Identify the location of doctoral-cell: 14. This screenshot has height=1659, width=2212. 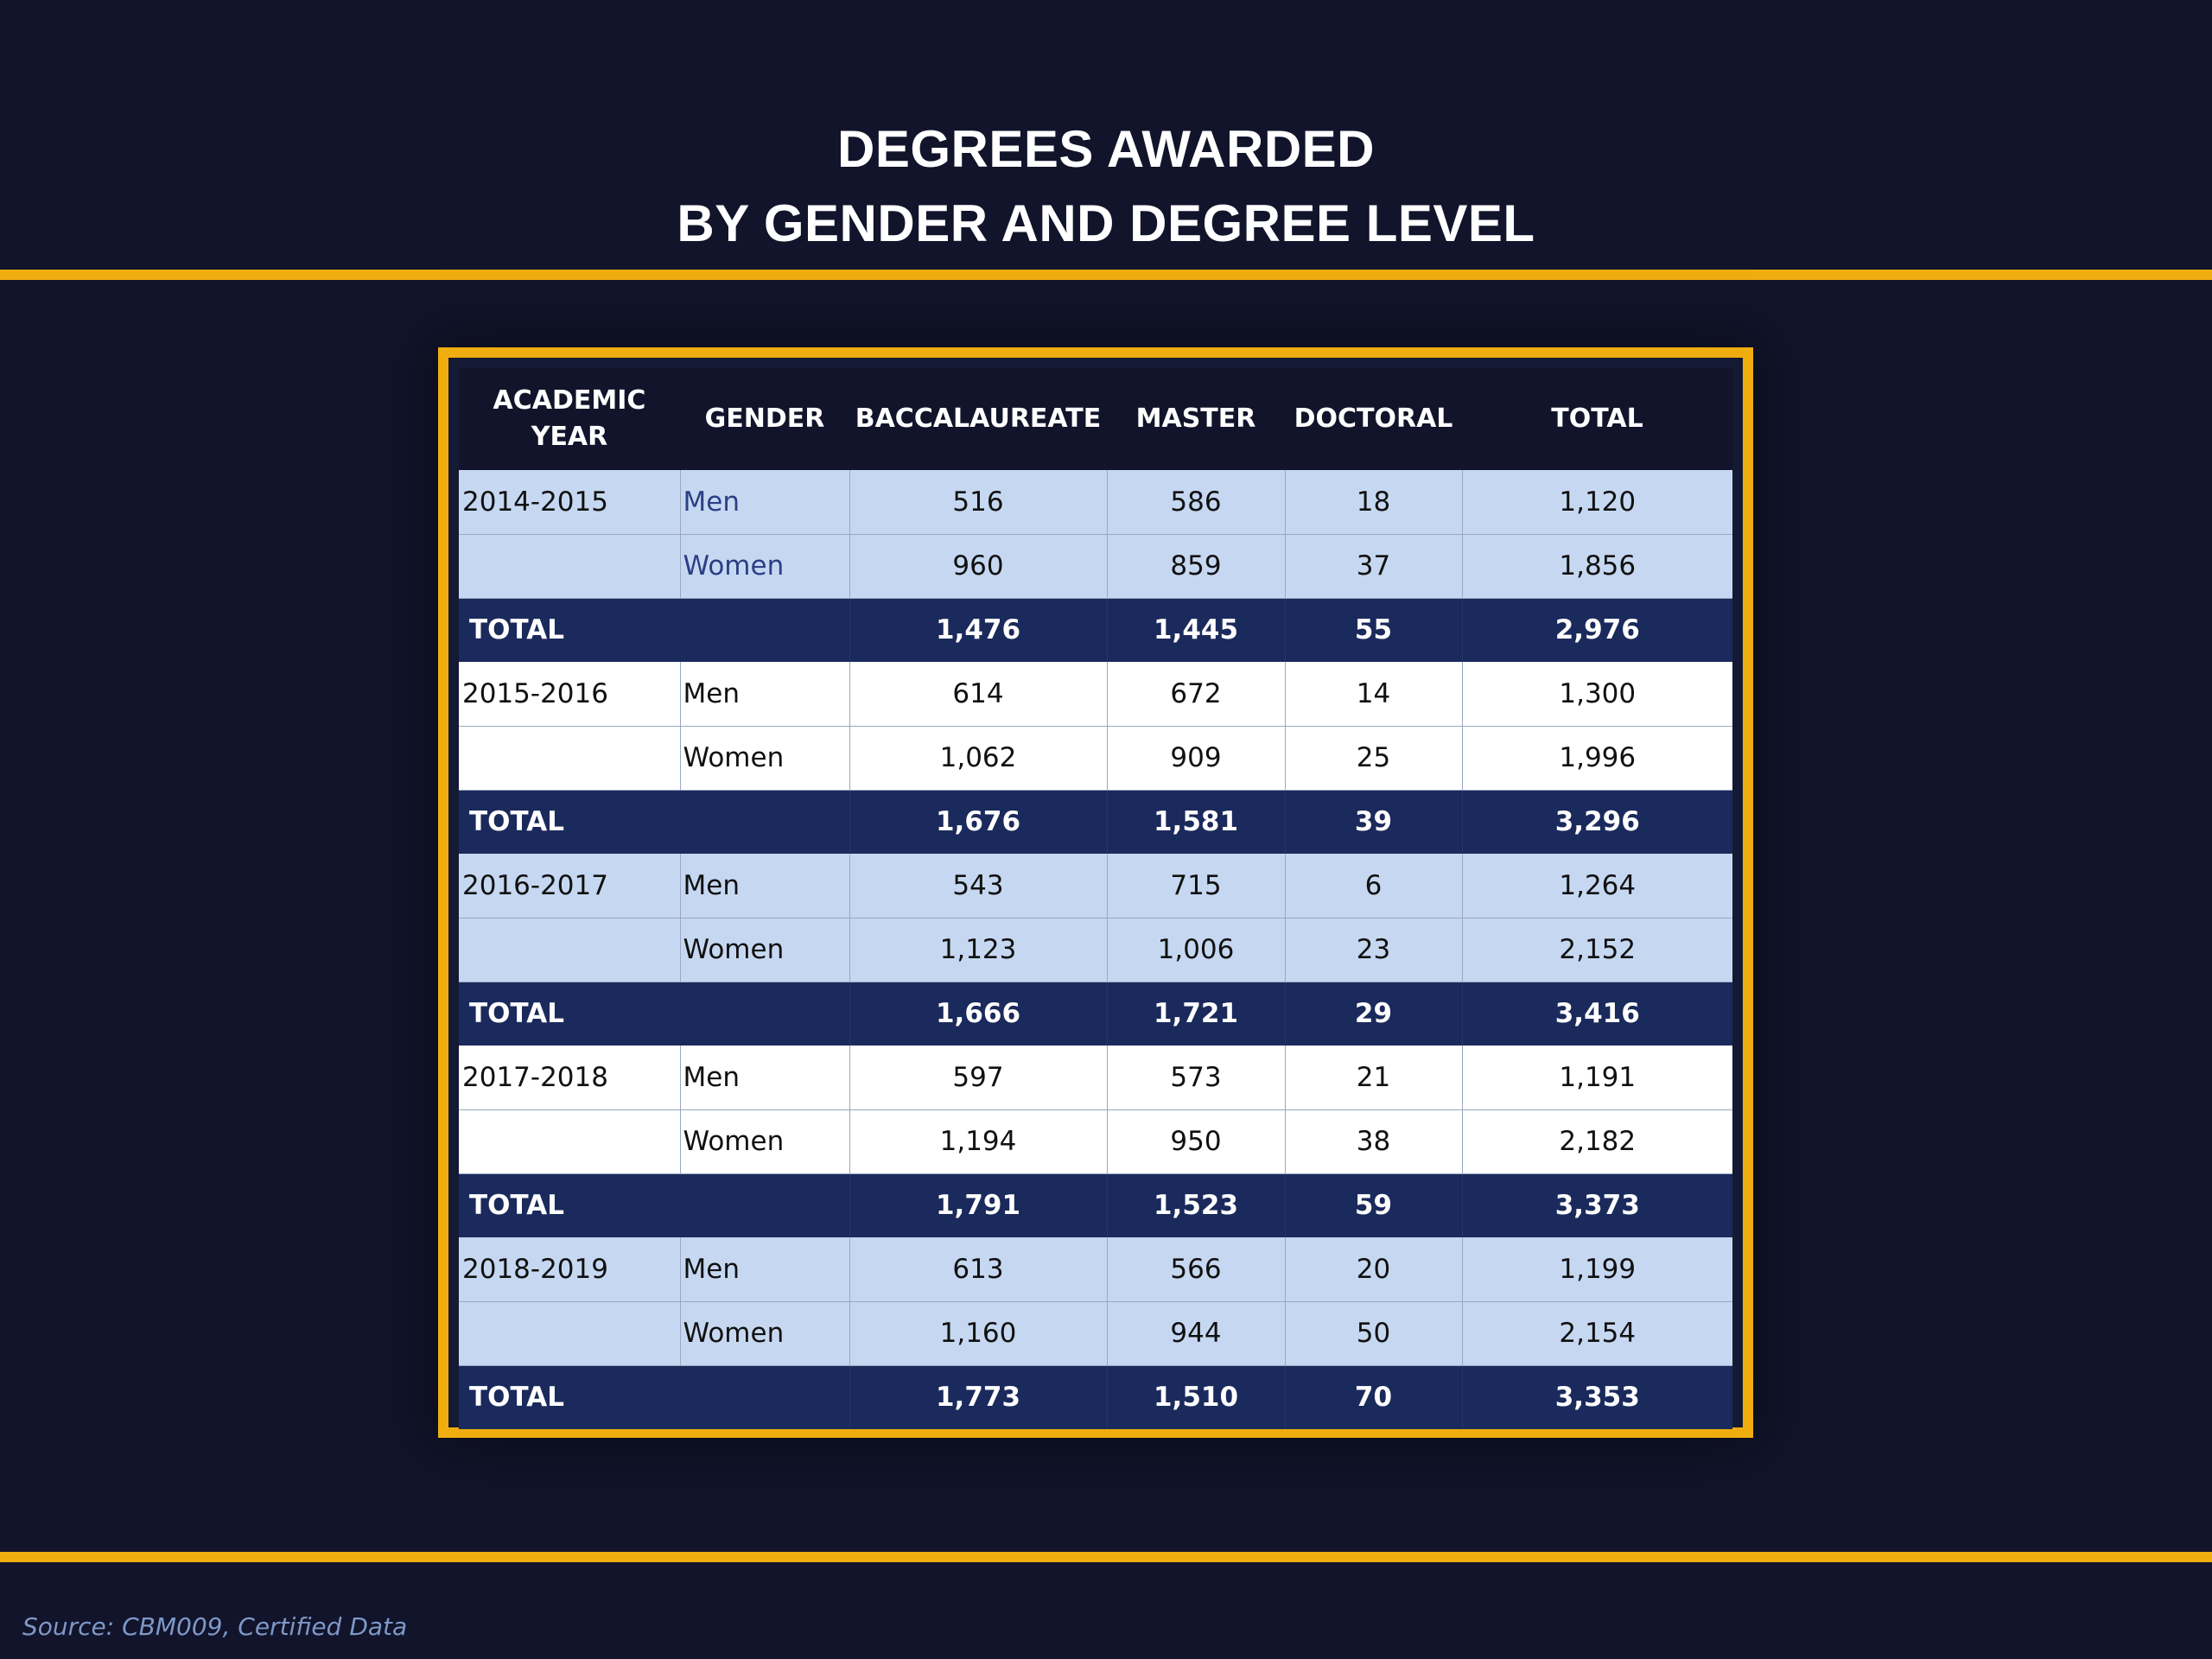
(1374, 694).